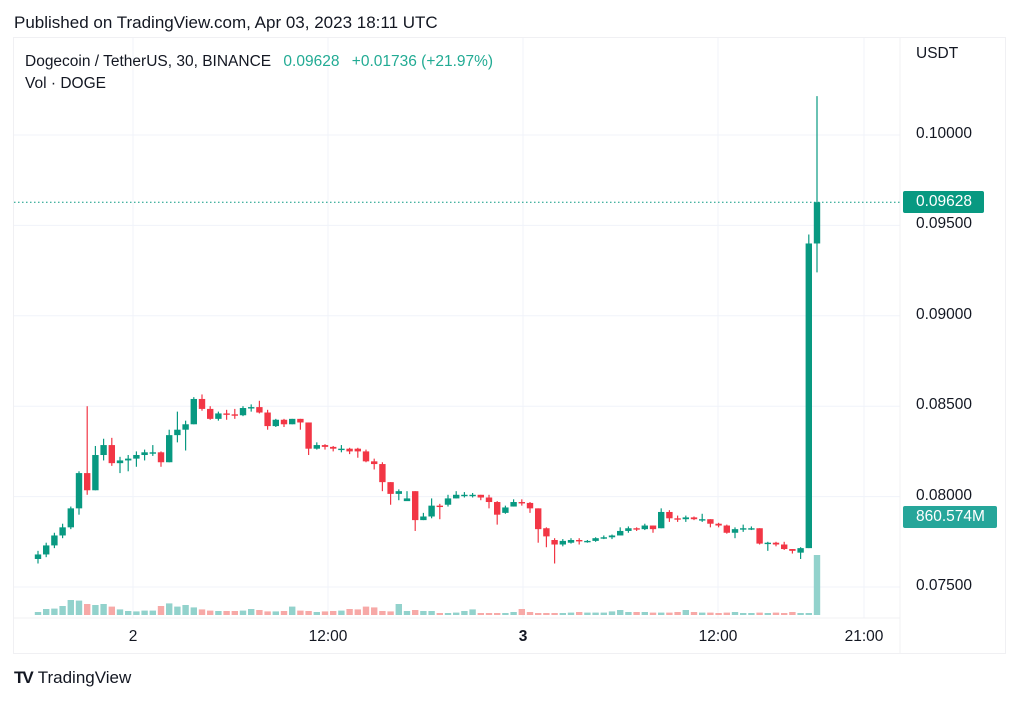 This screenshot has height=702, width=1024. I want to click on price-change: +0.01736 (+21.97%), so click(422, 61).